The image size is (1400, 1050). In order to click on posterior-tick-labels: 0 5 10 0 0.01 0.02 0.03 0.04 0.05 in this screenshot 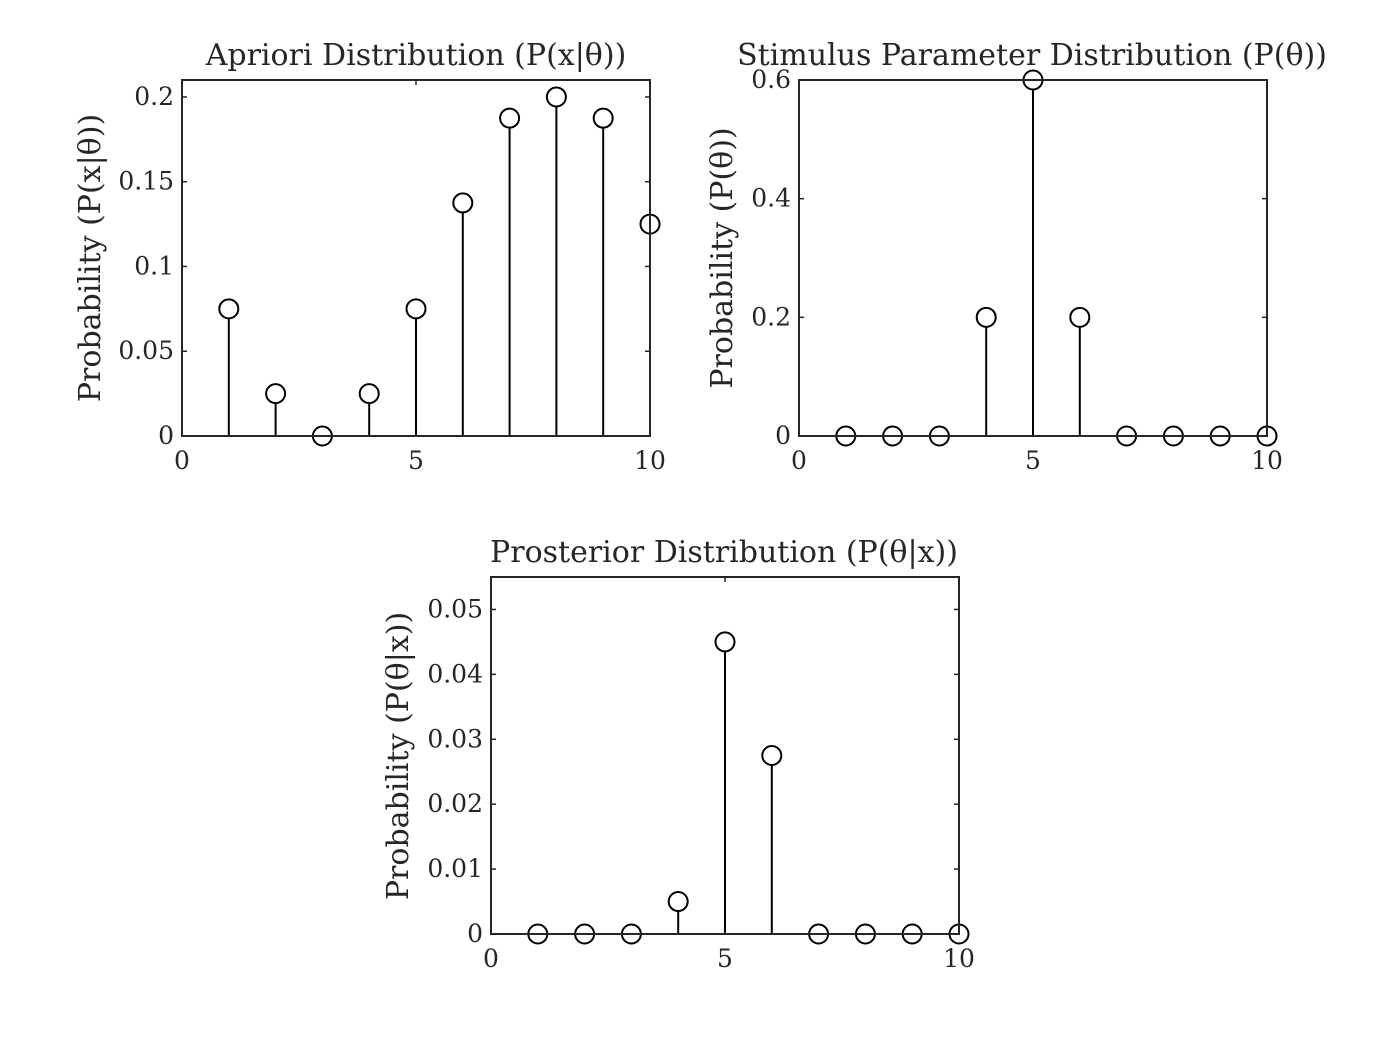, I will do `click(701, 783)`.